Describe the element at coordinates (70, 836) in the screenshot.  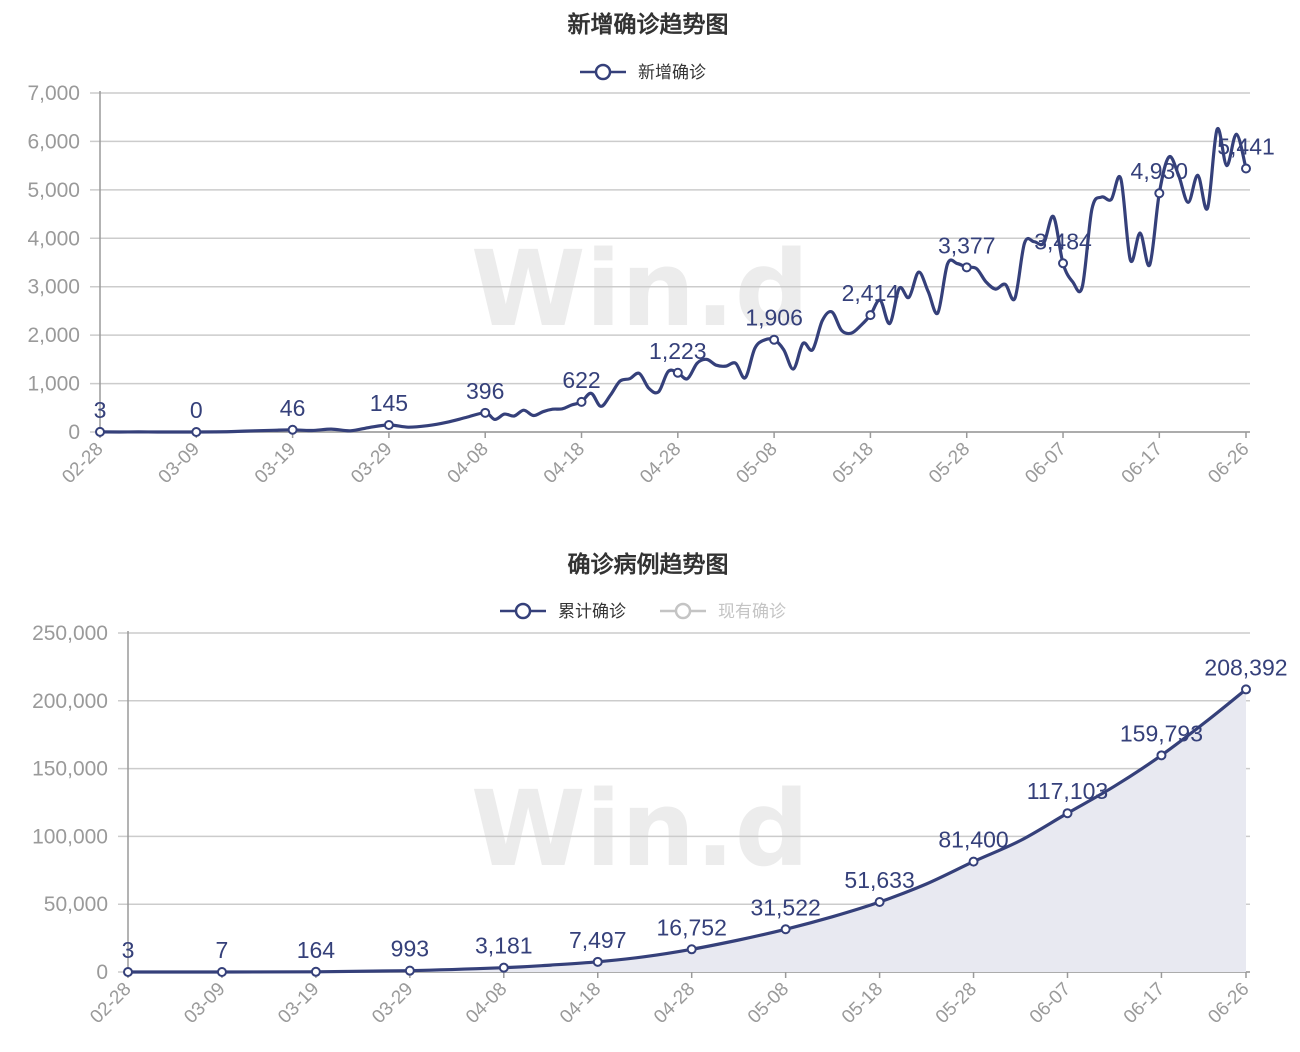
I see `y-tick-label: 100,000` at that location.